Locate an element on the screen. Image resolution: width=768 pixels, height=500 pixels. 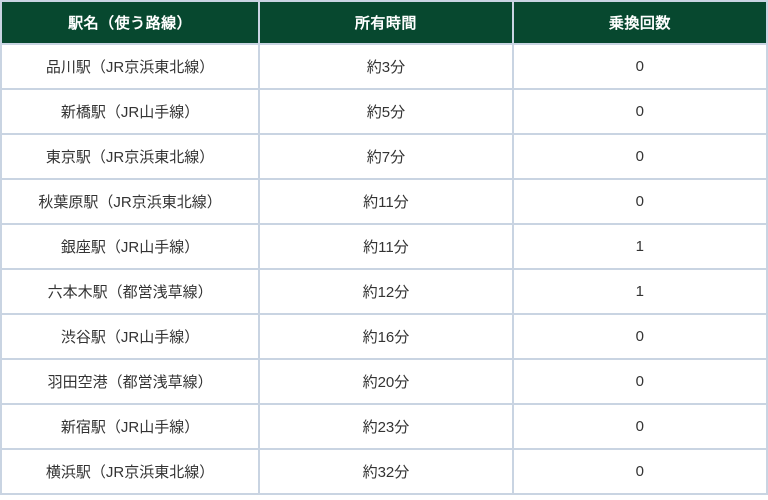
duration-cell: 約5分 is located at coordinates (386, 111).